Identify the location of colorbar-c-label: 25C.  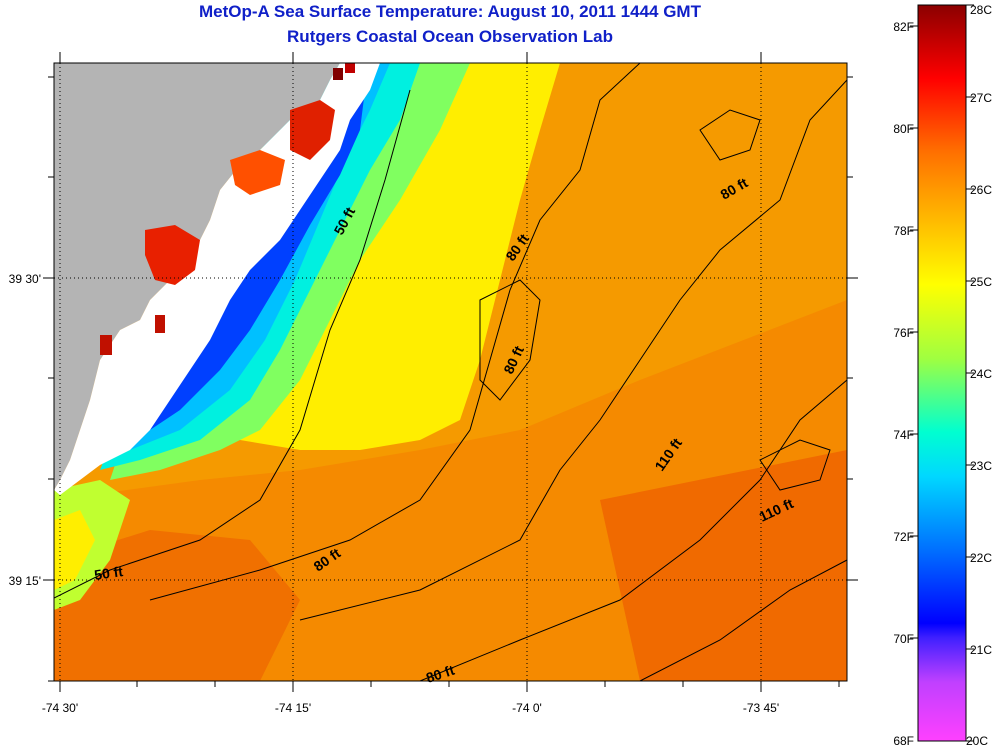
(981, 282).